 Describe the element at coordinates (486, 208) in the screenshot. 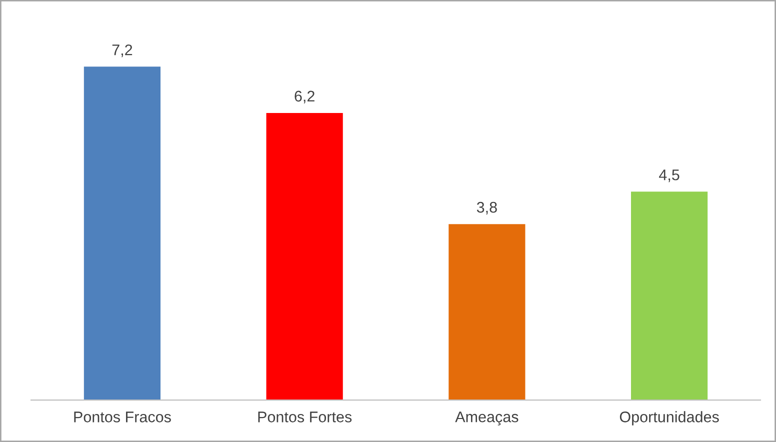

I see `data-label: 3,8` at that location.